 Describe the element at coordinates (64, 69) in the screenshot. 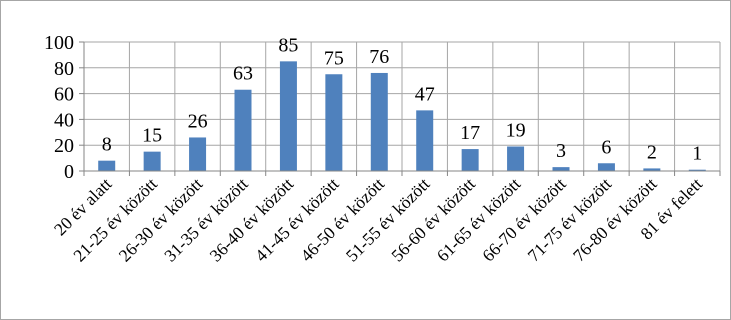

I see `y-tick-label: 80` at that location.